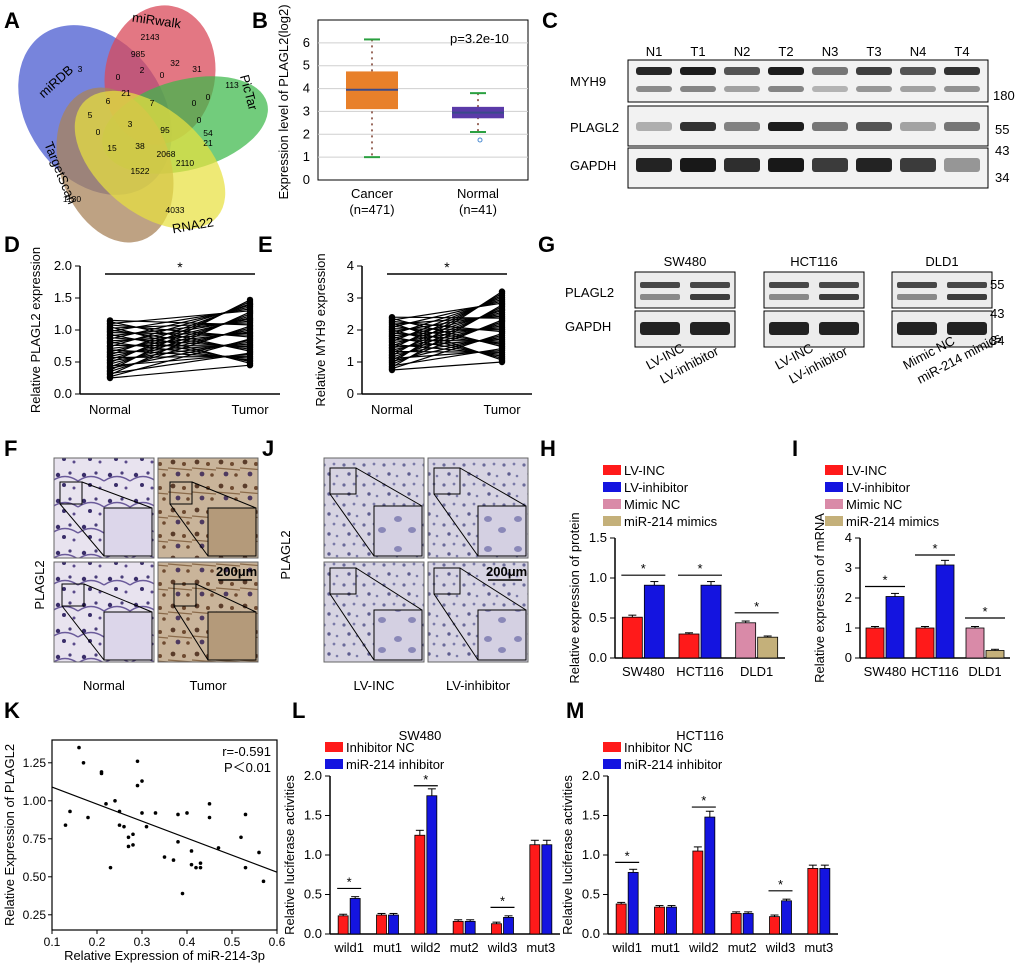 This screenshot has height=970, width=1020. What do you see at coordinates (878, 487) in the screenshot?
I see `legend-label: LV-inhibitor` at bounding box center [878, 487].